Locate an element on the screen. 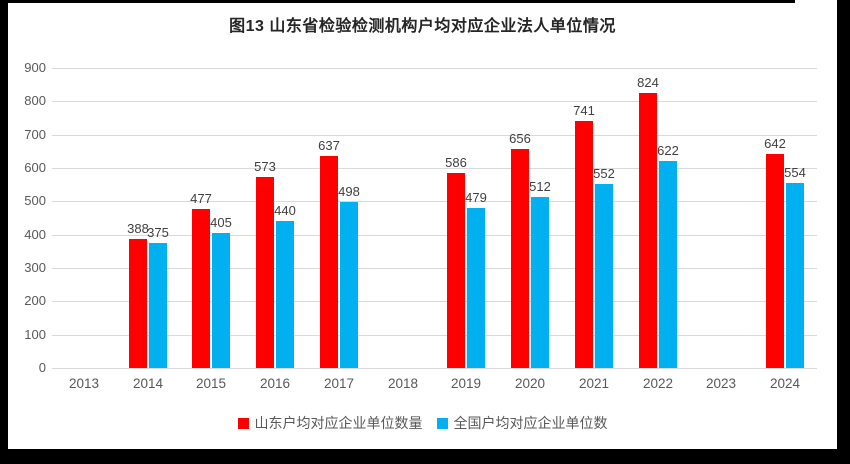 The height and width of the screenshot is (464, 850). y-tick-700: 700 is located at coordinates (35, 134).